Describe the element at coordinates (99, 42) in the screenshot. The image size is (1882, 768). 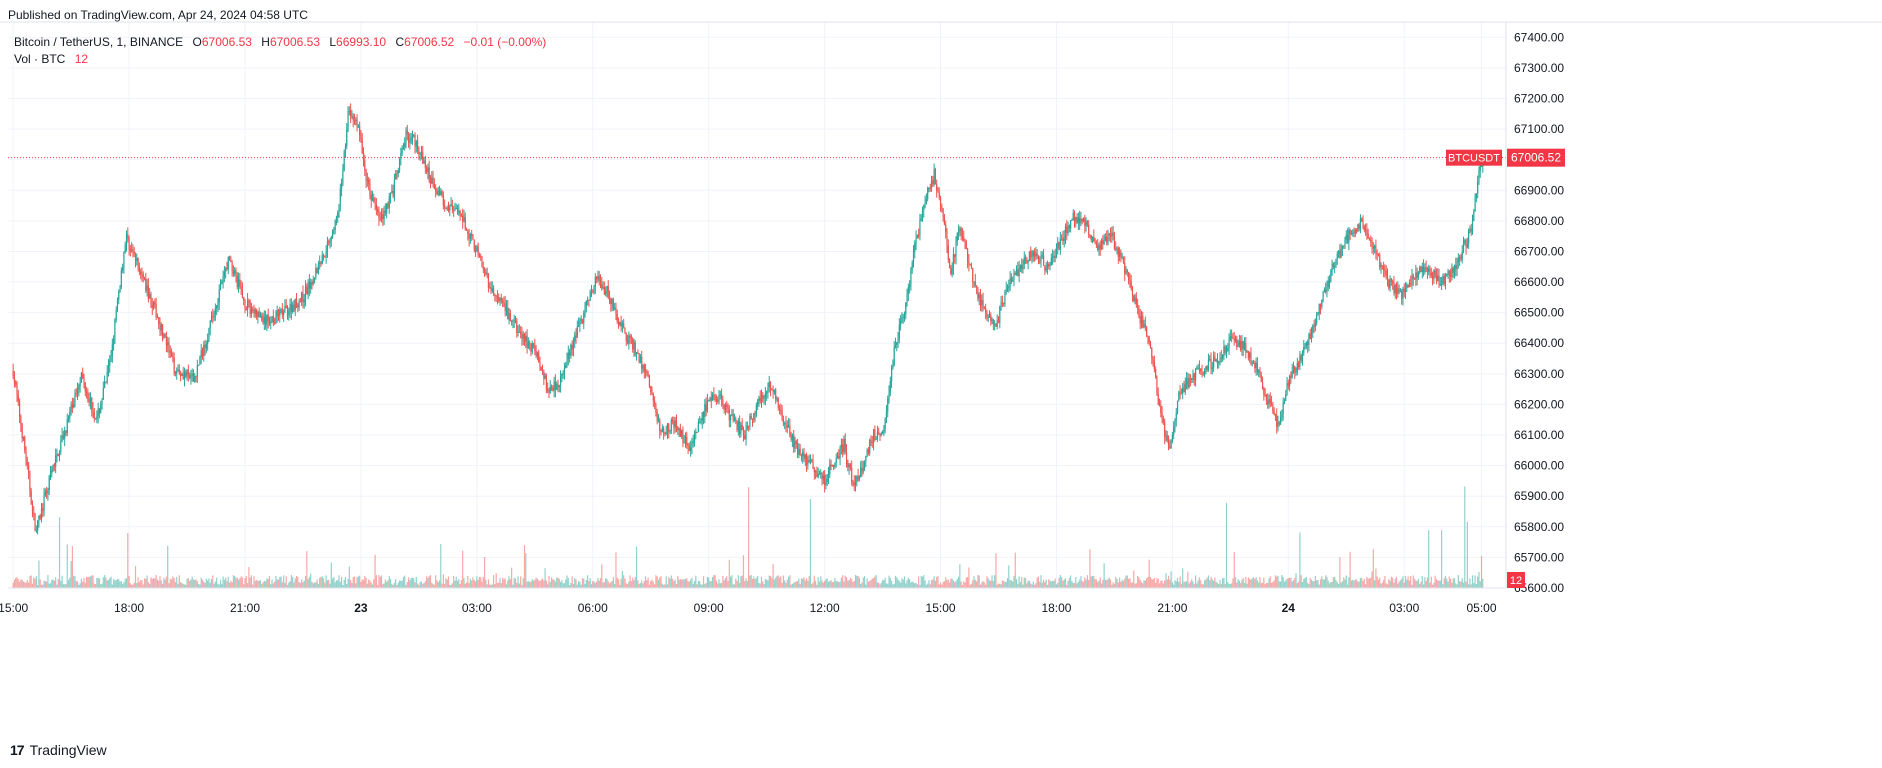
I see `symbol-title: Bitcoin / TetherUS, 1, BINANCE` at that location.